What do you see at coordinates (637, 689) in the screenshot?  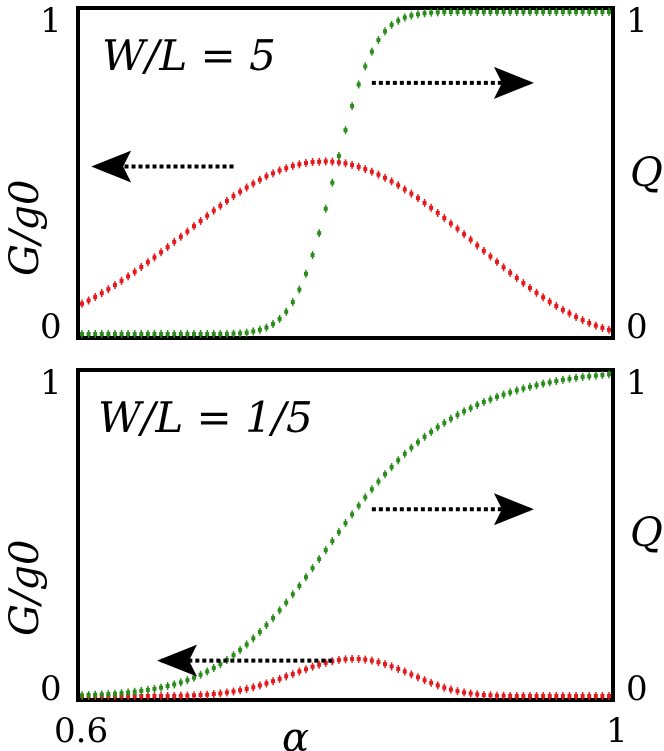 I see `bottom-right-tick-0: 0` at bounding box center [637, 689].